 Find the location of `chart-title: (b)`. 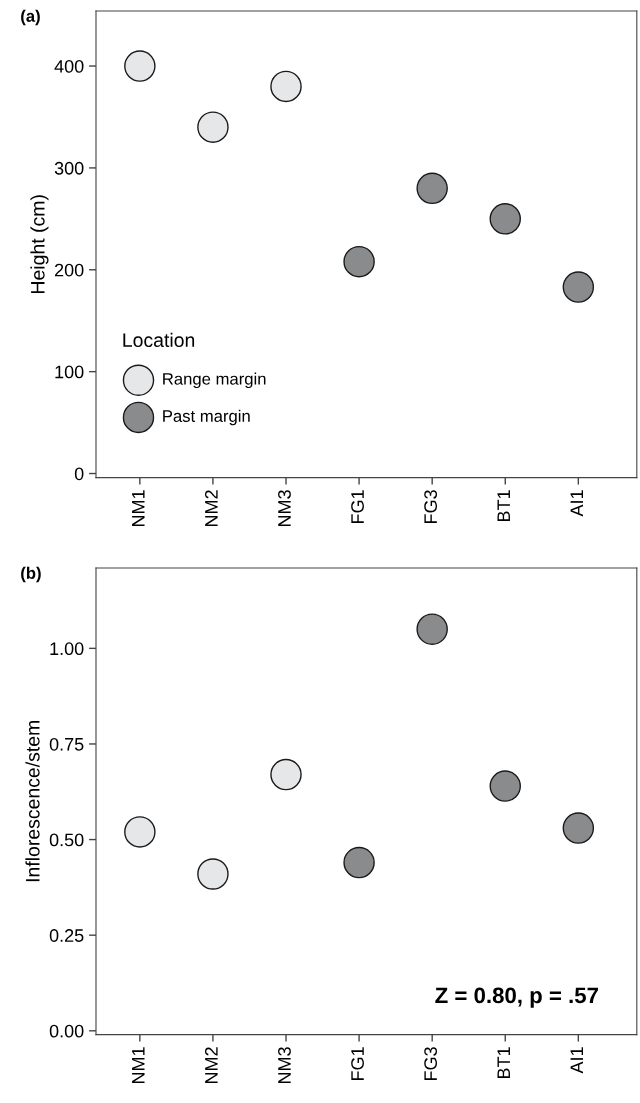

chart-title: (b) is located at coordinates (31, 574).